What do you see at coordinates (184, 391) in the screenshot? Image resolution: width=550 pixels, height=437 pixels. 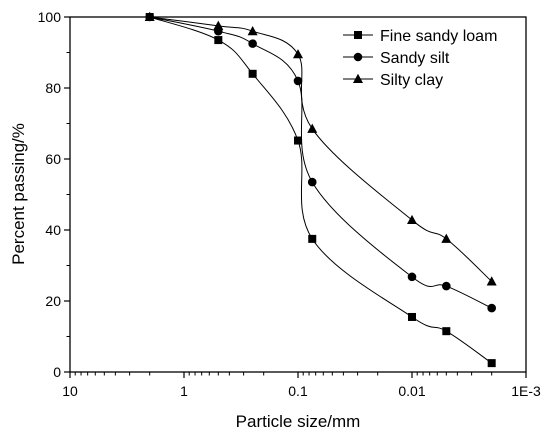 I see `x-tick-label: 1` at bounding box center [184, 391].